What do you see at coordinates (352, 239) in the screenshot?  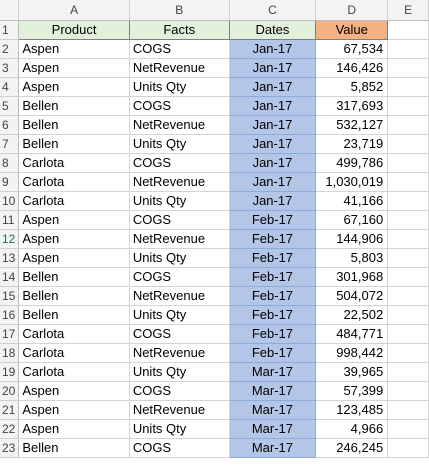 I see `value-cell: 144,906` at bounding box center [352, 239].